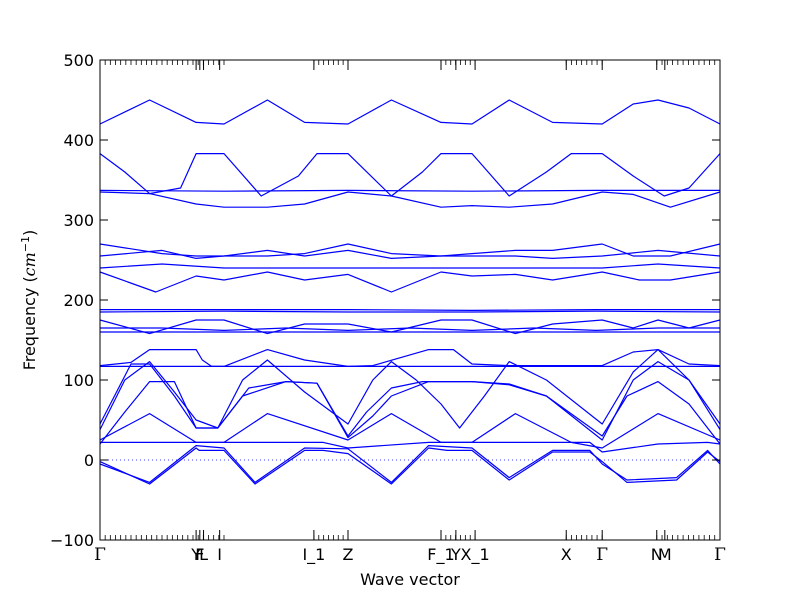 The width and height of the screenshot is (800, 600). Describe the element at coordinates (29, 233) in the screenshot. I see `y-axis-title-suffix: )` at that location.